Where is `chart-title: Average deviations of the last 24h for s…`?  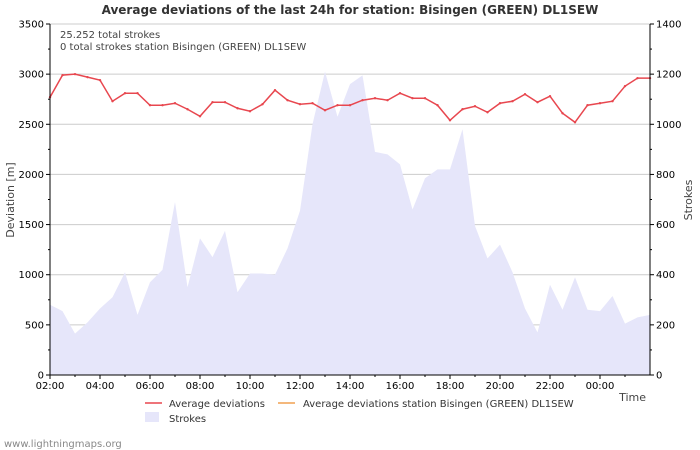 chart-title: Average deviations of the last 24h for s… is located at coordinates (350, 10).